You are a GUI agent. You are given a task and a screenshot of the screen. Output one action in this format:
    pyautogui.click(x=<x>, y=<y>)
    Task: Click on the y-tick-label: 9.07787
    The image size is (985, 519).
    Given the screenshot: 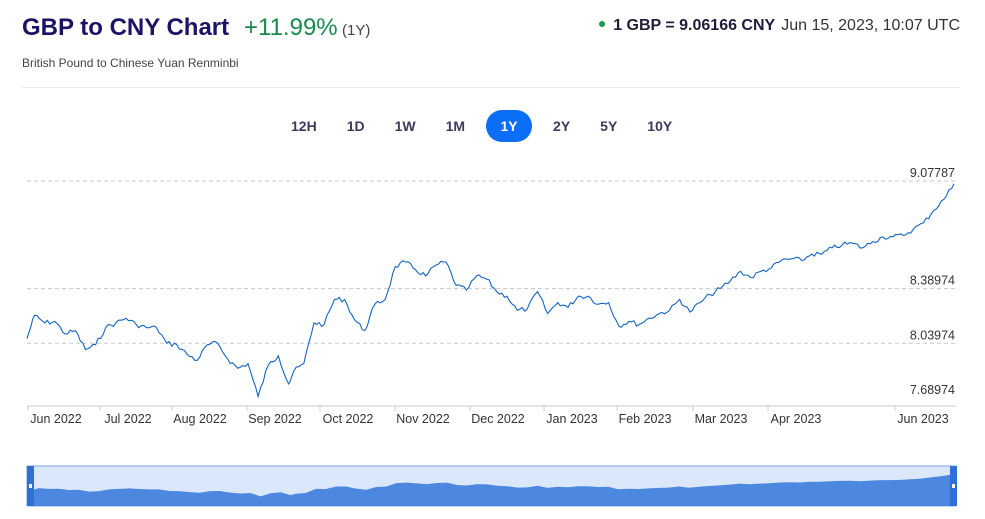 What is the action you would take?
    pyautogui.click(x=932, y=173)
    